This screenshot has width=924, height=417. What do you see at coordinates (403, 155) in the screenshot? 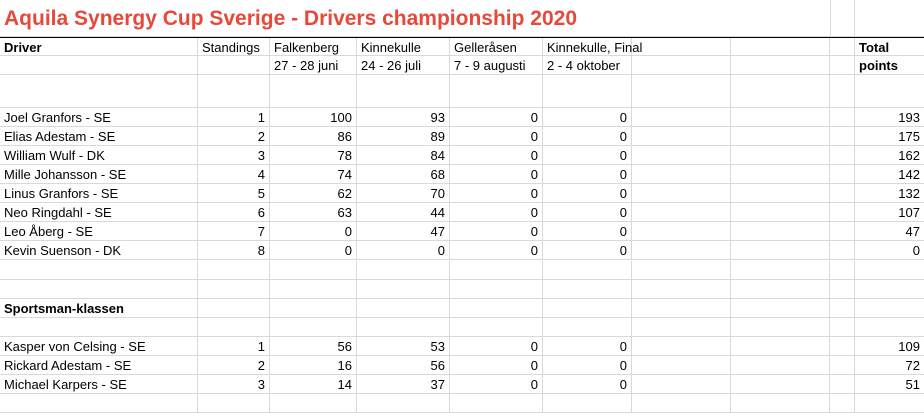
I see `race-2-points-cell: 84` at bounding box center [403, 155].